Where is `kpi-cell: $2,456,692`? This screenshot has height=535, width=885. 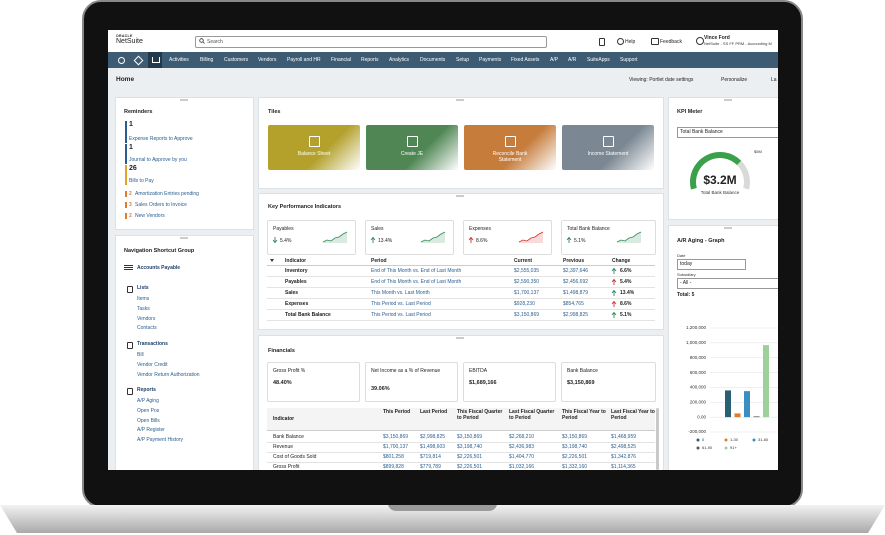
kpi-cell: $2,456,692 is located at coordinates (576, 282).